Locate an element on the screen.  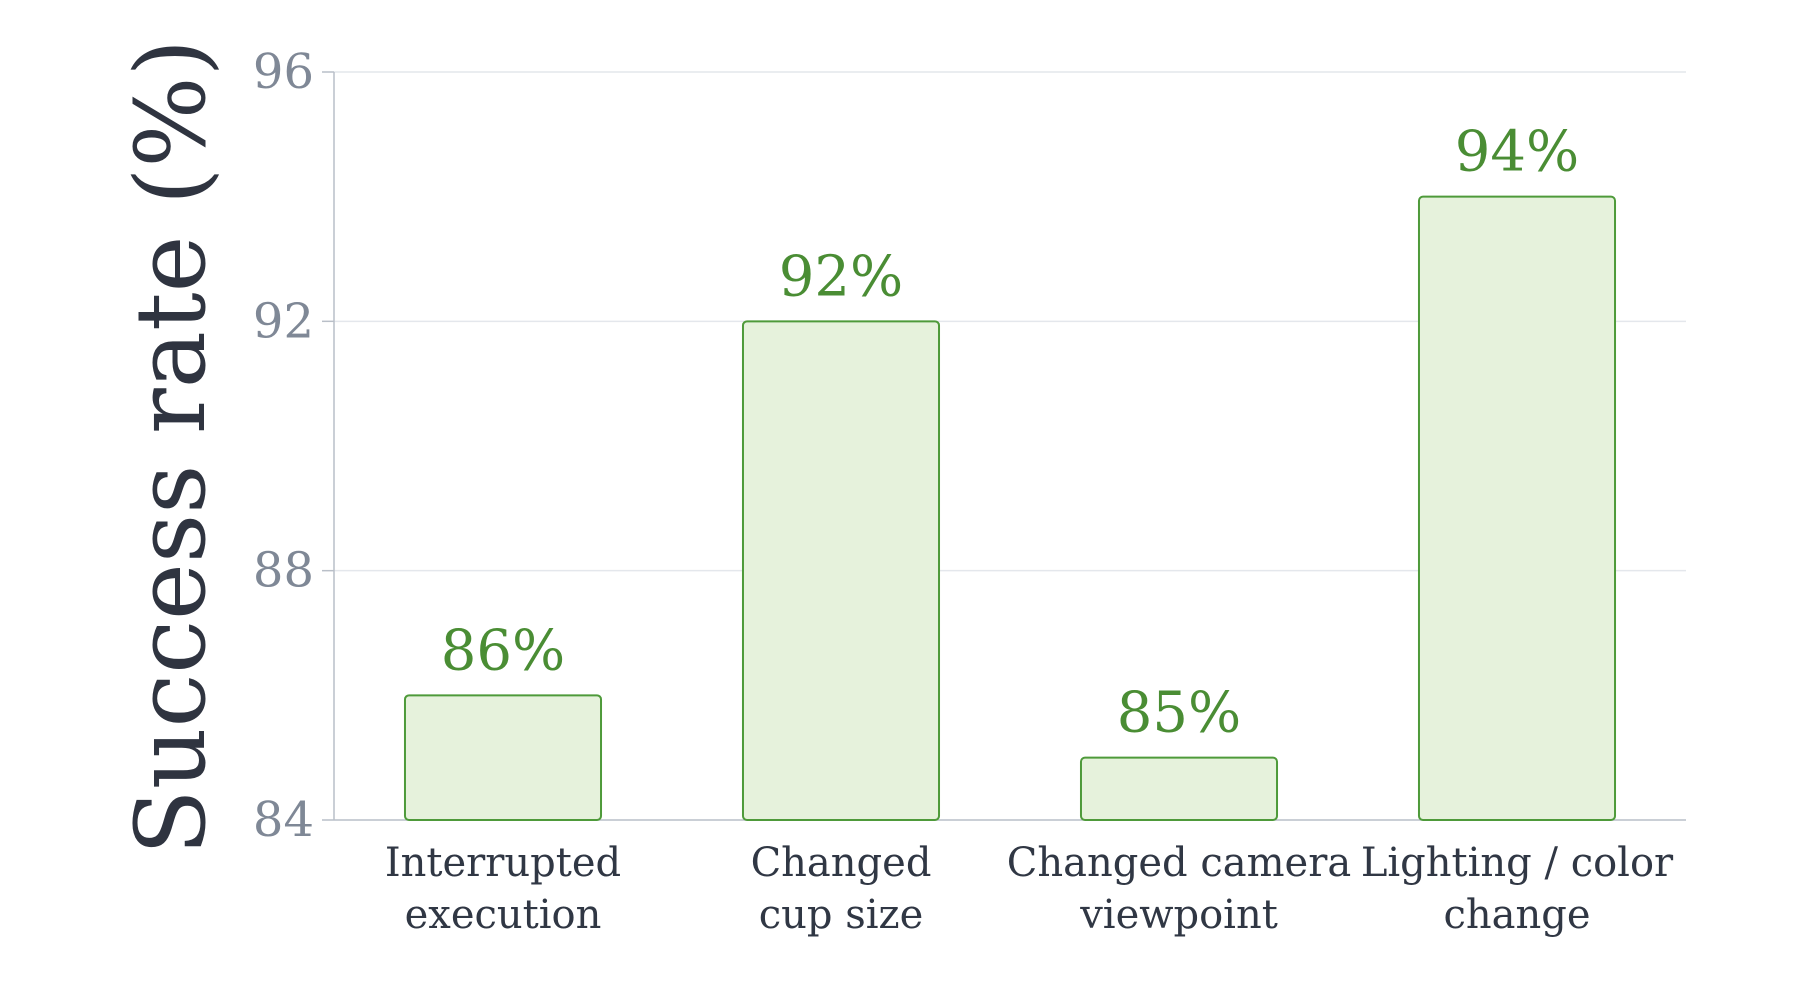
bar-value-label: 85% is located at coordinates (1179, 713).